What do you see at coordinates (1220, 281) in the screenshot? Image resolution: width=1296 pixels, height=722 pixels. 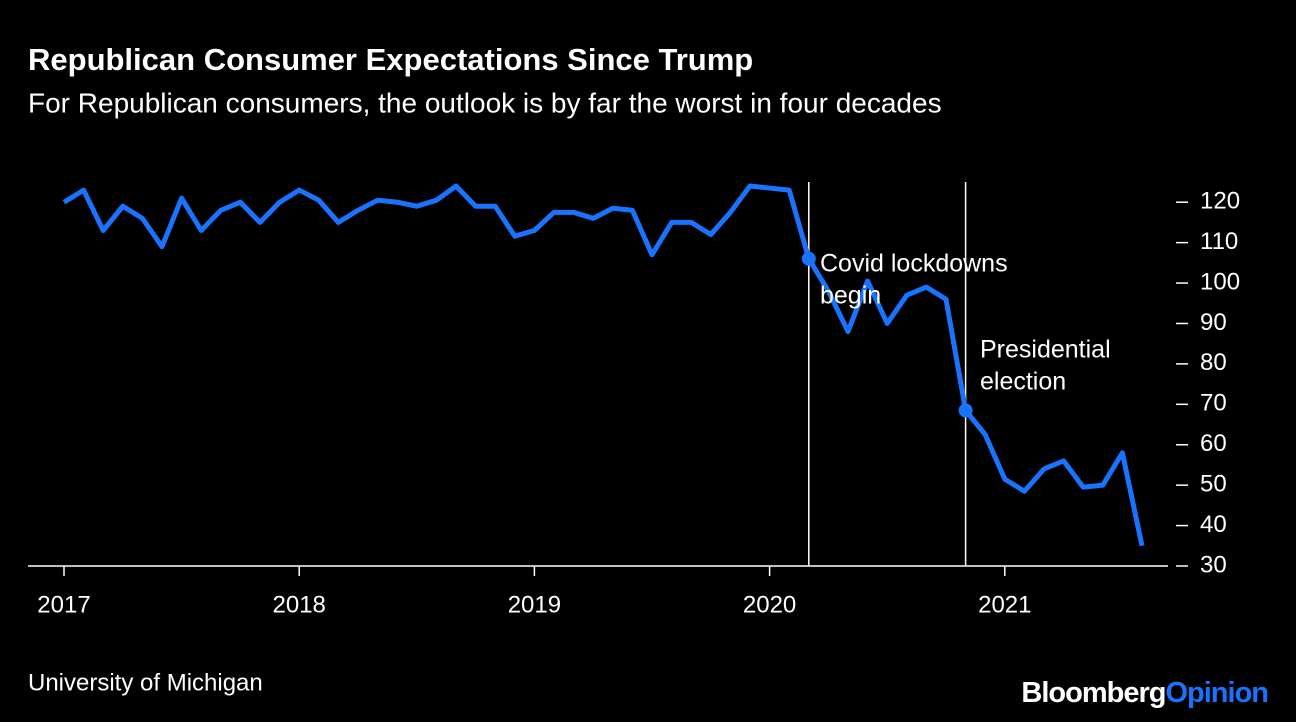 I see `y-tick-label: 100` at bounding box center [1220, 281].